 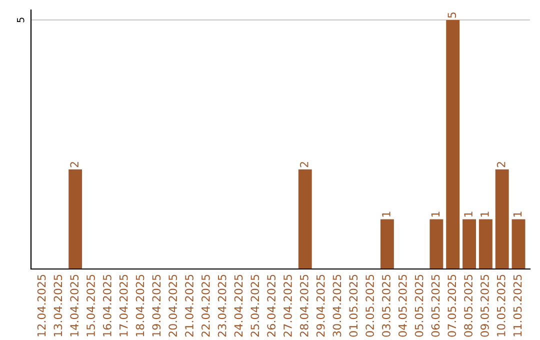 I want to click on x-tick-label: 21.04.2025, so click(x=189, y=305).